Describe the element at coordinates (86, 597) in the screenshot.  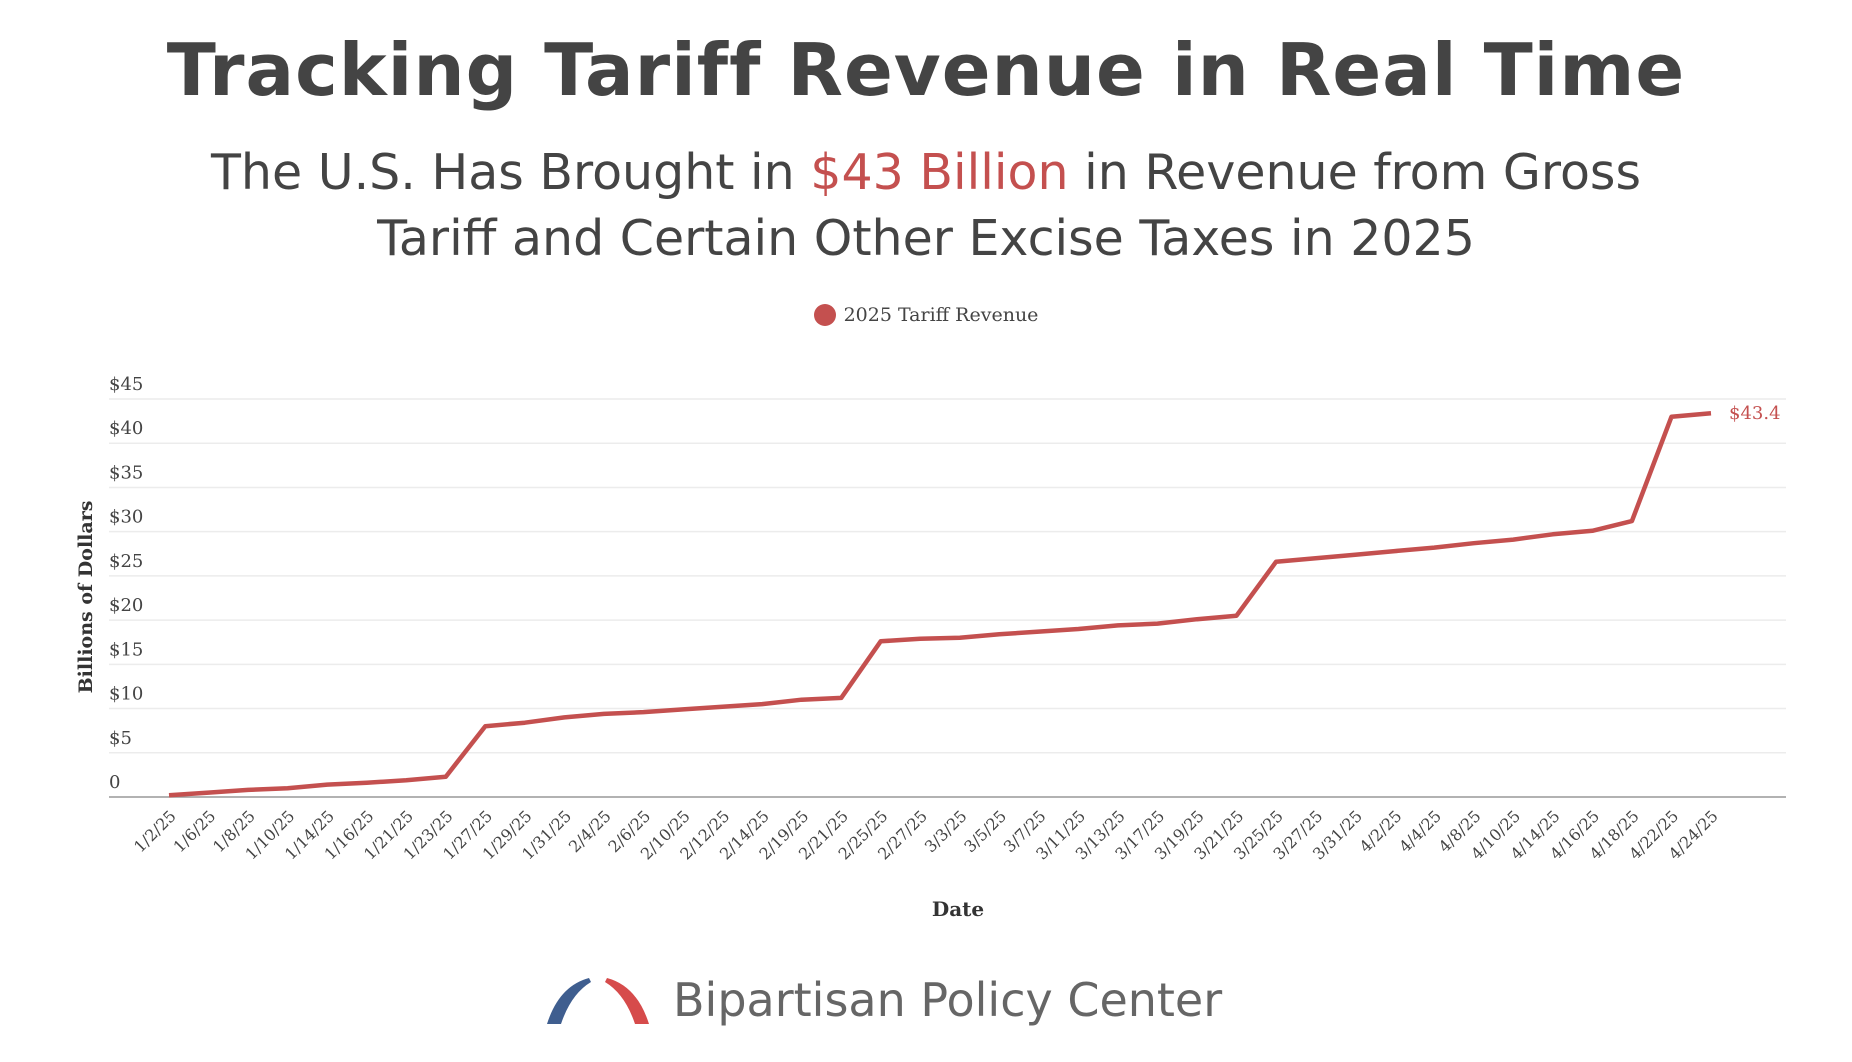
I see `y-axis-title: Billions of Dollars` at that location.